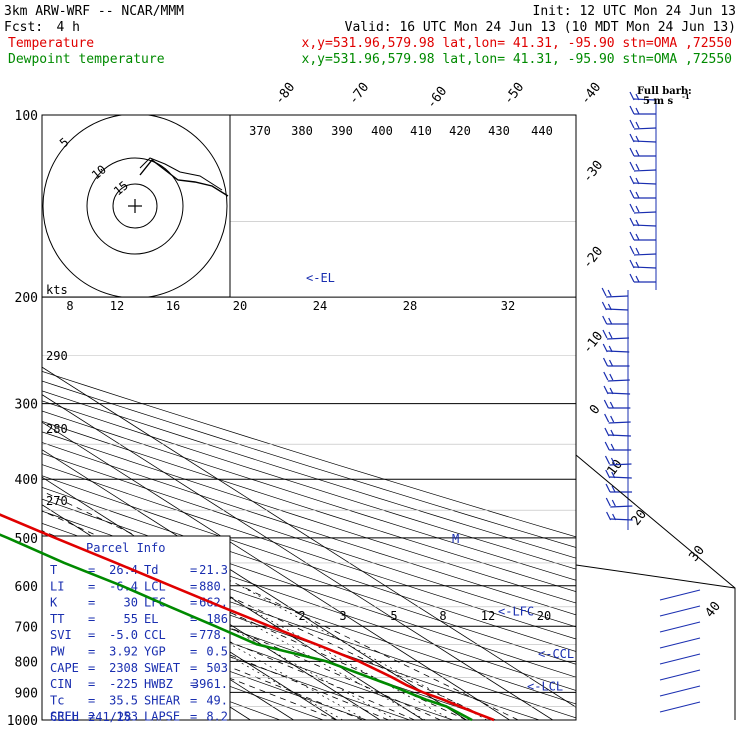  What do you see at coordinates (217, 700) in the screenshot?
I see `parcel-value: 49.` at bounding box center [217, 700].